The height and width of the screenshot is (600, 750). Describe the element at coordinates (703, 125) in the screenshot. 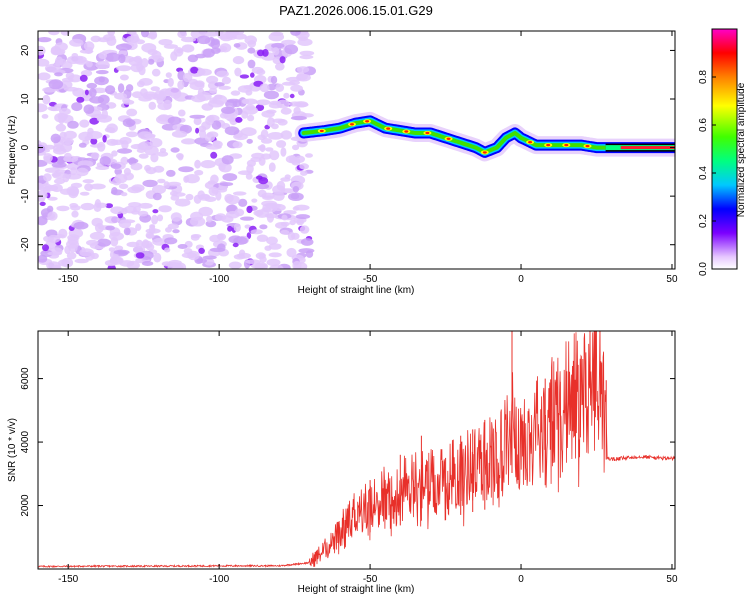

I see `colorbar-tick-label: 0.6` at that location.